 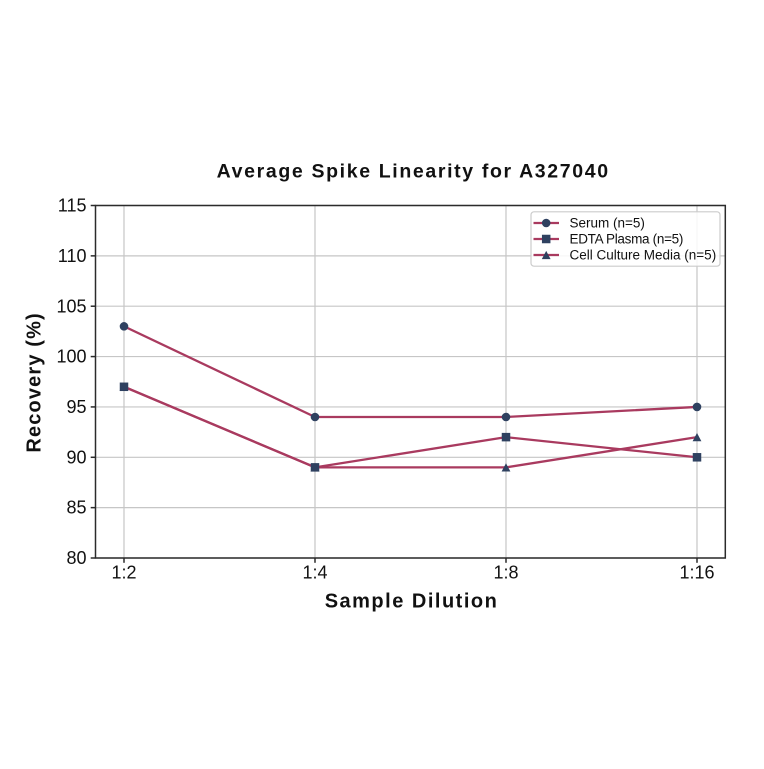 What do you see at coordinates (314, 572) in the screenshot?
I see `svg-text: 1:4` at bounding box center [314, 572].